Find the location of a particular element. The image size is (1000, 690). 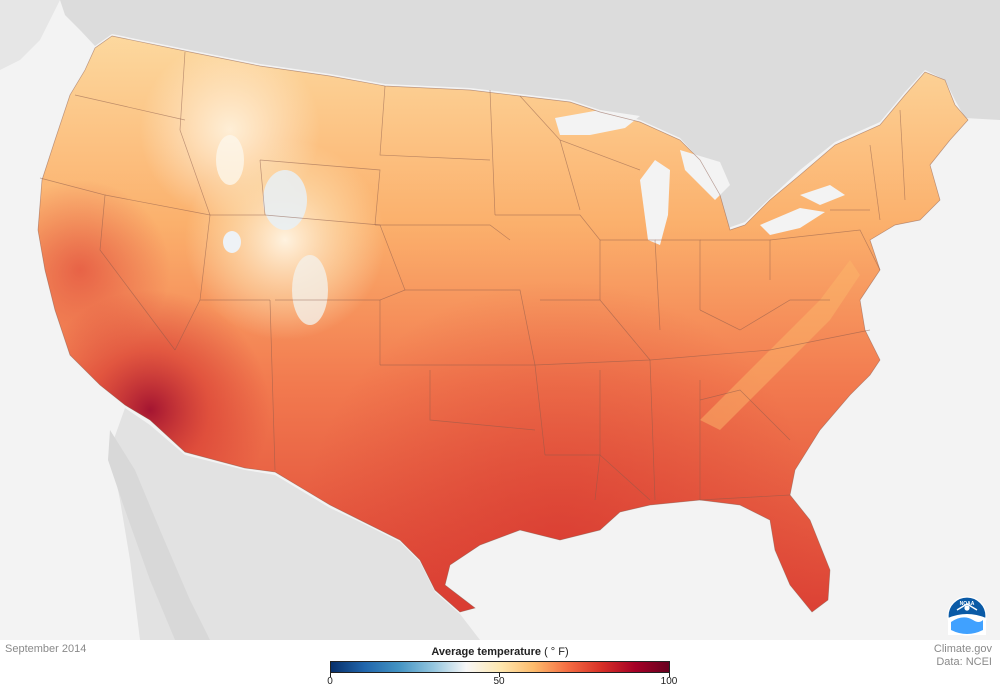

legend-label-min: 0 is located at coordinates (330, 681).